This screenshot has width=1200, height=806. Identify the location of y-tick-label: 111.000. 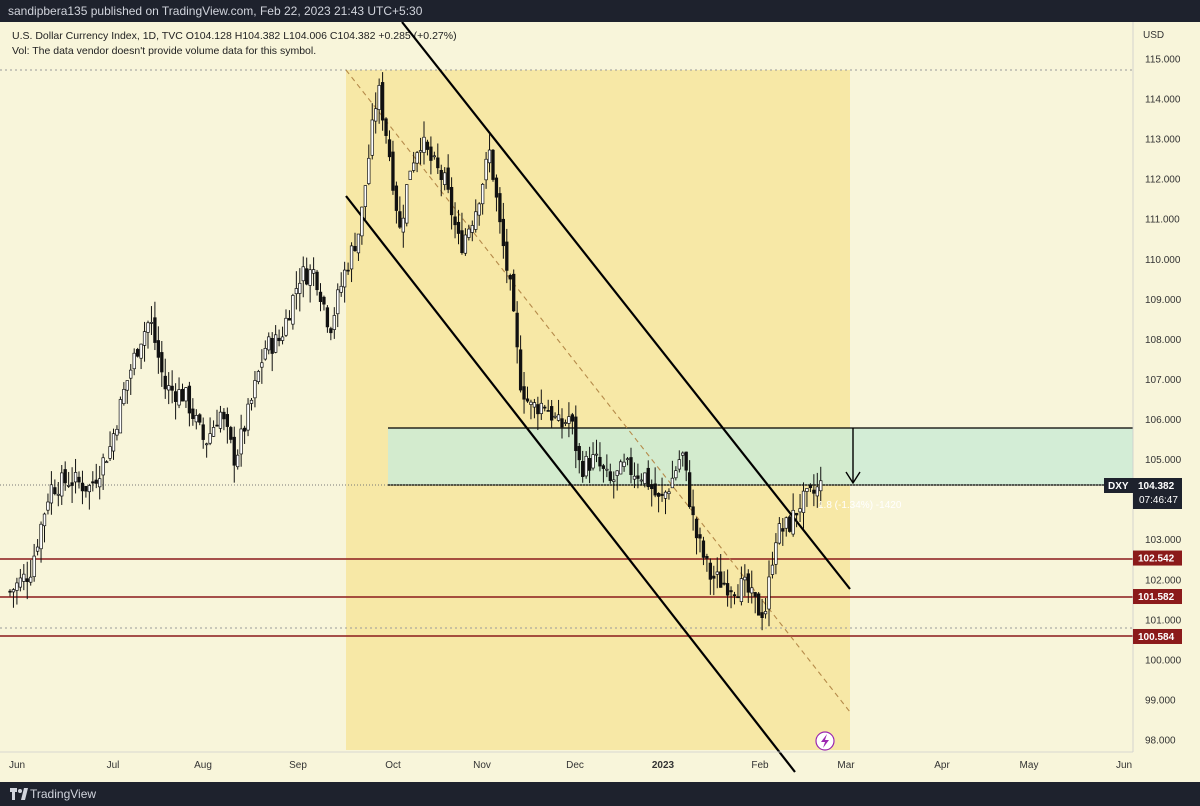
(1162, 220).